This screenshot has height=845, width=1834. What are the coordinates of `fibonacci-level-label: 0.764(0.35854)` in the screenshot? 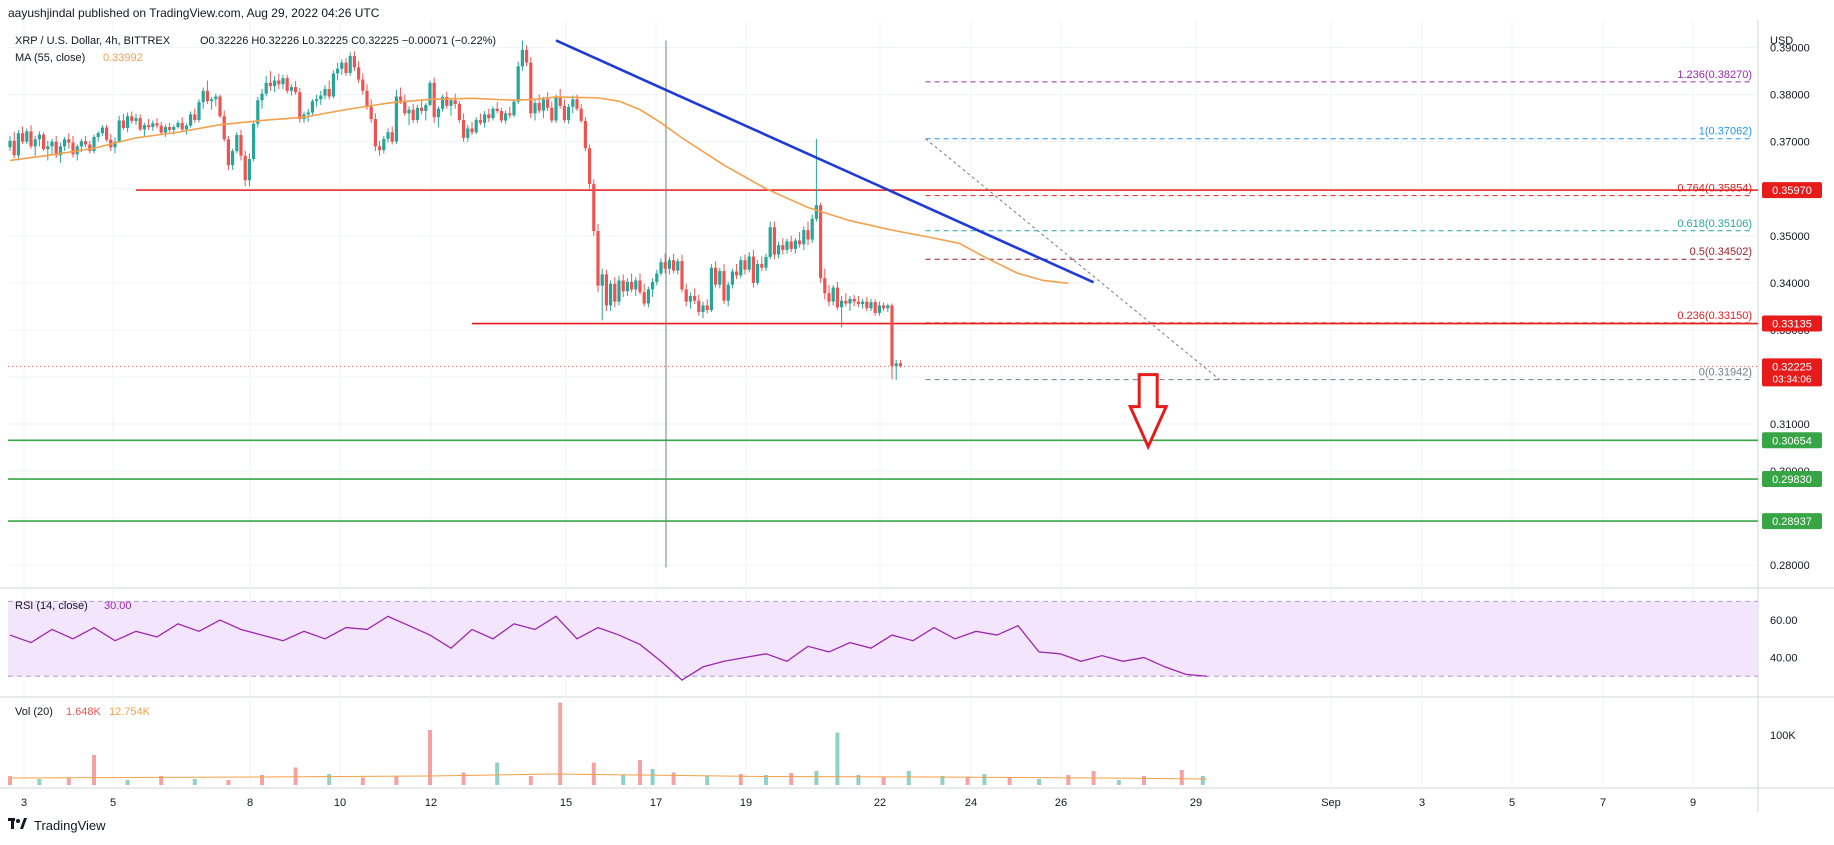 It's located at (1714, 189).